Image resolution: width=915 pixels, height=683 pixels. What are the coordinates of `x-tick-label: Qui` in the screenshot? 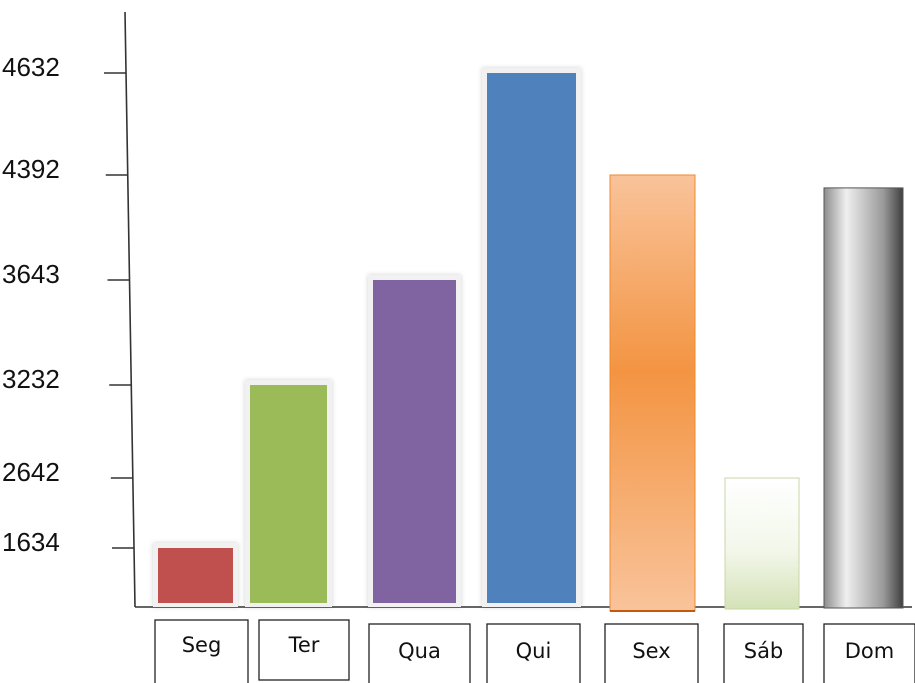 It's located at (534, 651).